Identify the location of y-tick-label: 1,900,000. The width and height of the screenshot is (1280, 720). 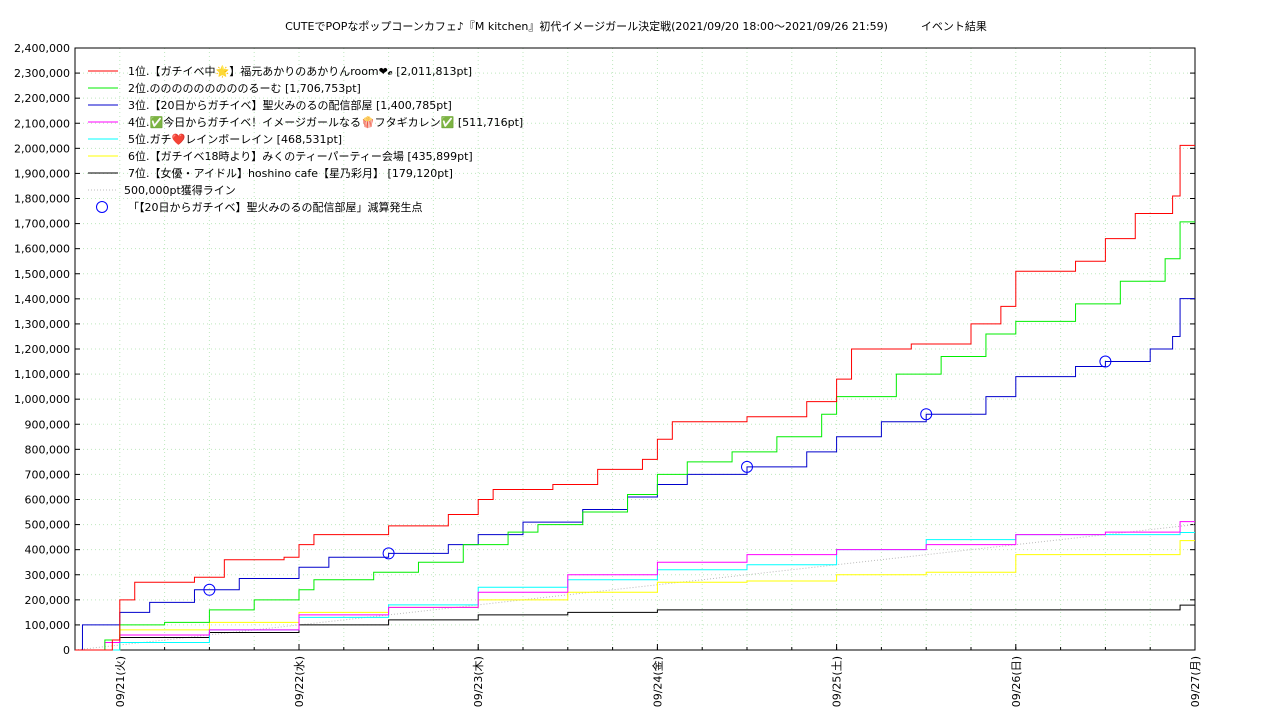
(42, 173).